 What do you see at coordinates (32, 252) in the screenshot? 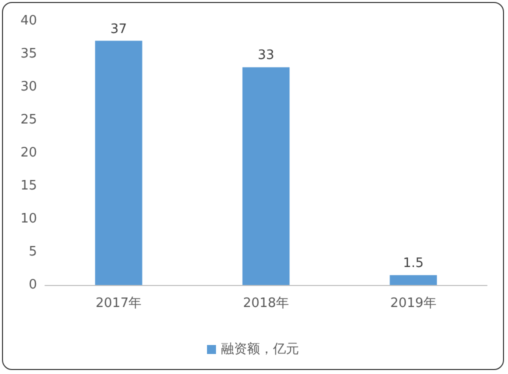
I see `y-tick-label: 5` at bounding box center [32, 252].